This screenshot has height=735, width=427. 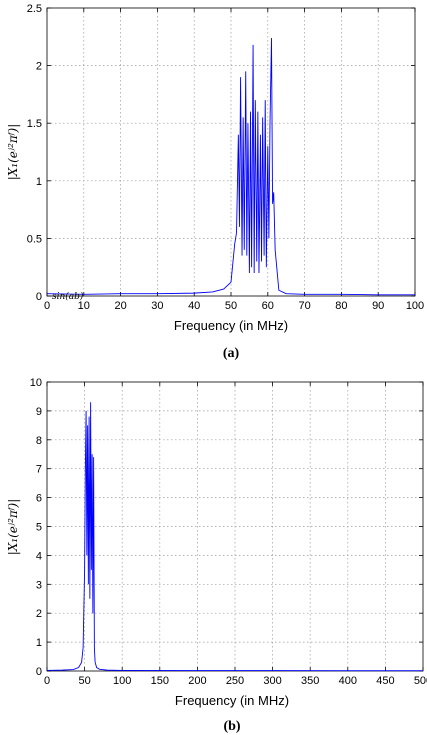 What do you see at coordinates (160, 681) in the screenshot?
I see `chart-b-xtick-label: 150` at bounding box center [160, 681].